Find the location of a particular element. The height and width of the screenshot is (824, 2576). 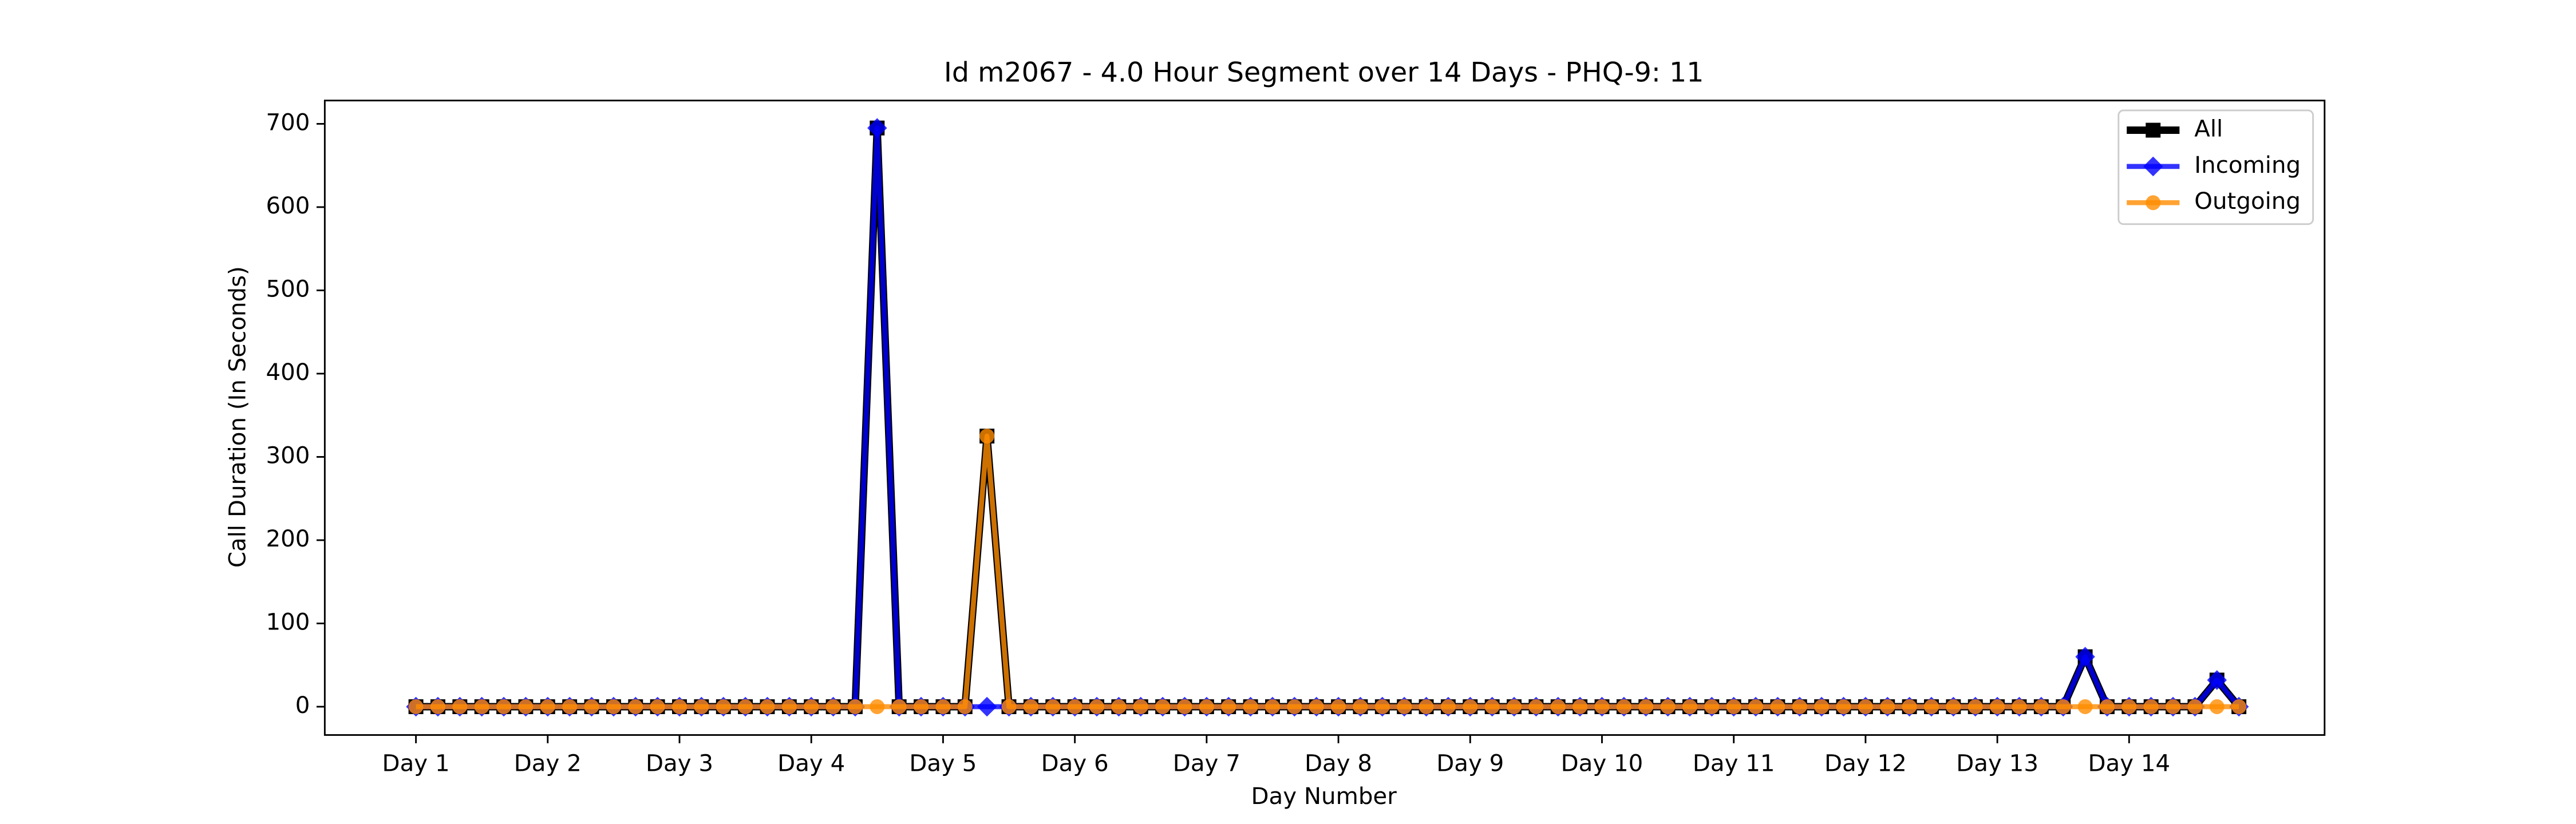

x-tick-label: Day 8 is located at coordinates (1338, 763).